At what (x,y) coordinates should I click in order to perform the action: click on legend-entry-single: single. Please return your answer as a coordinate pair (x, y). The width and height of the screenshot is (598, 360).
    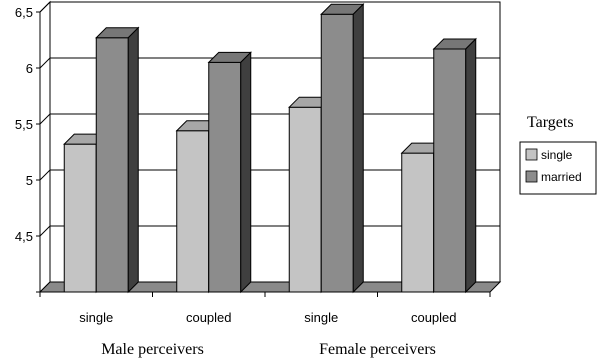
    Looking at the image, I should click on (557, 155).